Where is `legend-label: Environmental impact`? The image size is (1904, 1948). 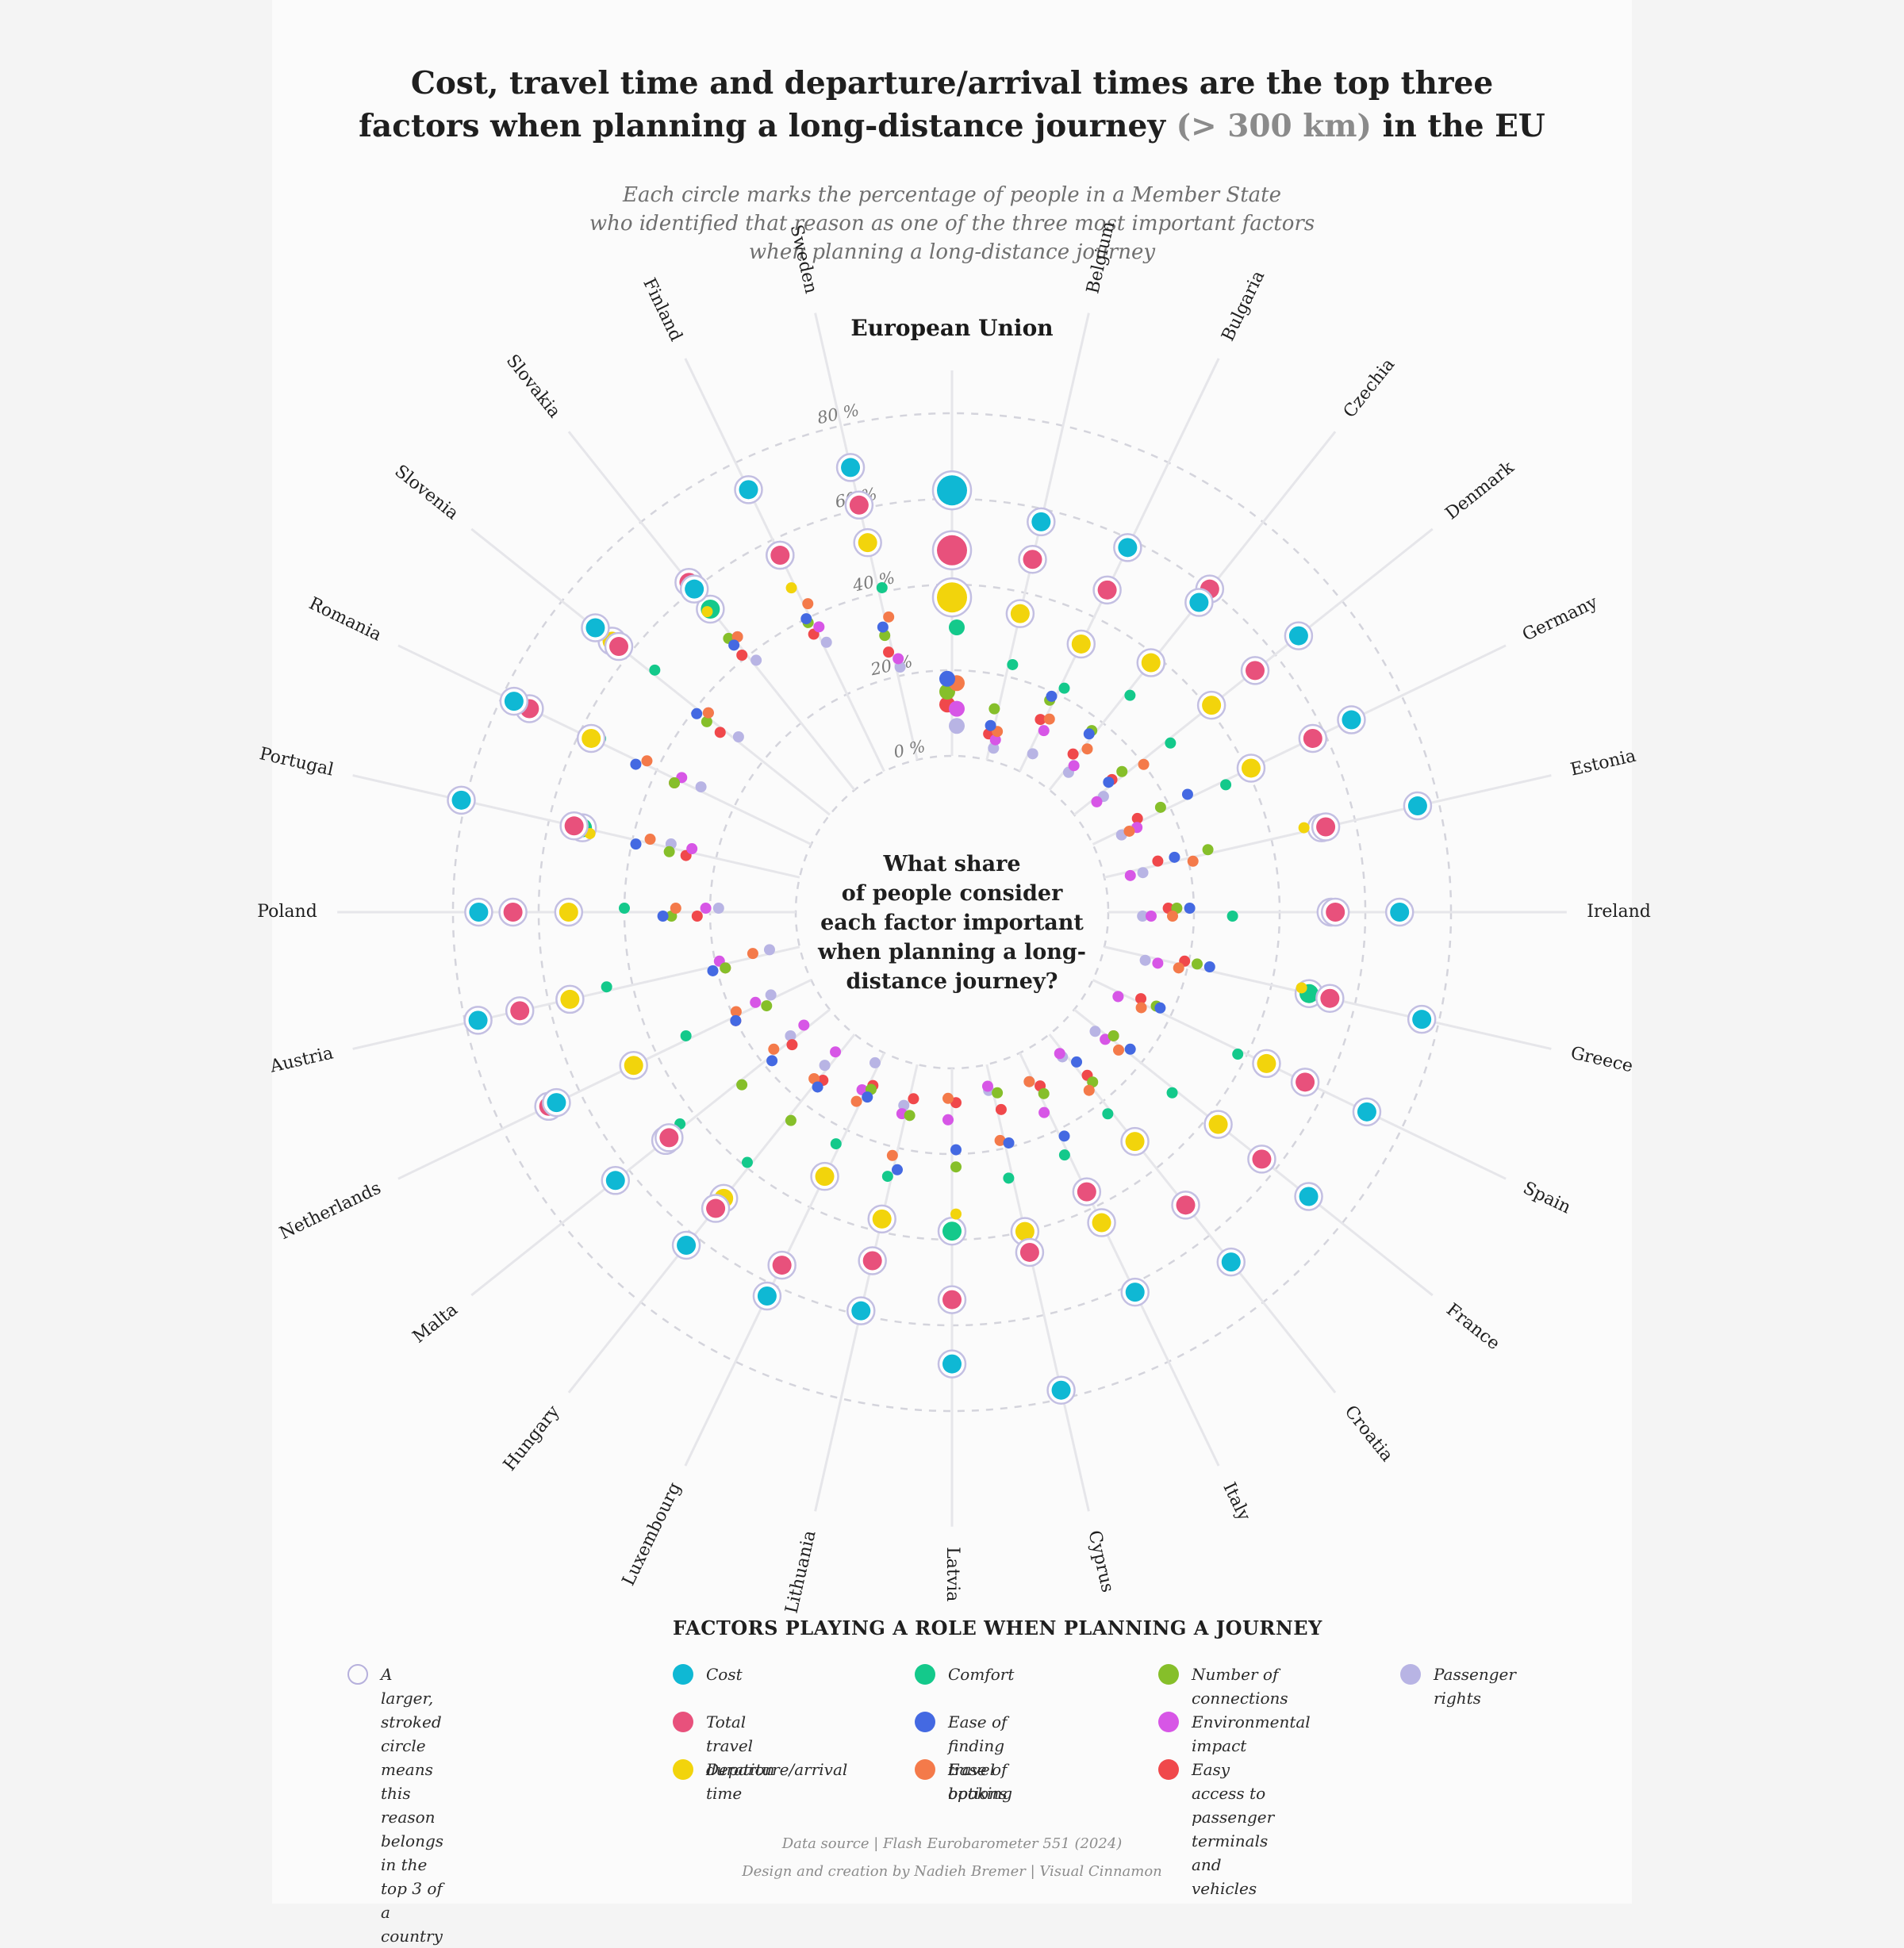 legend-label: Environmental impact is located at coordinates (1251, 1733).